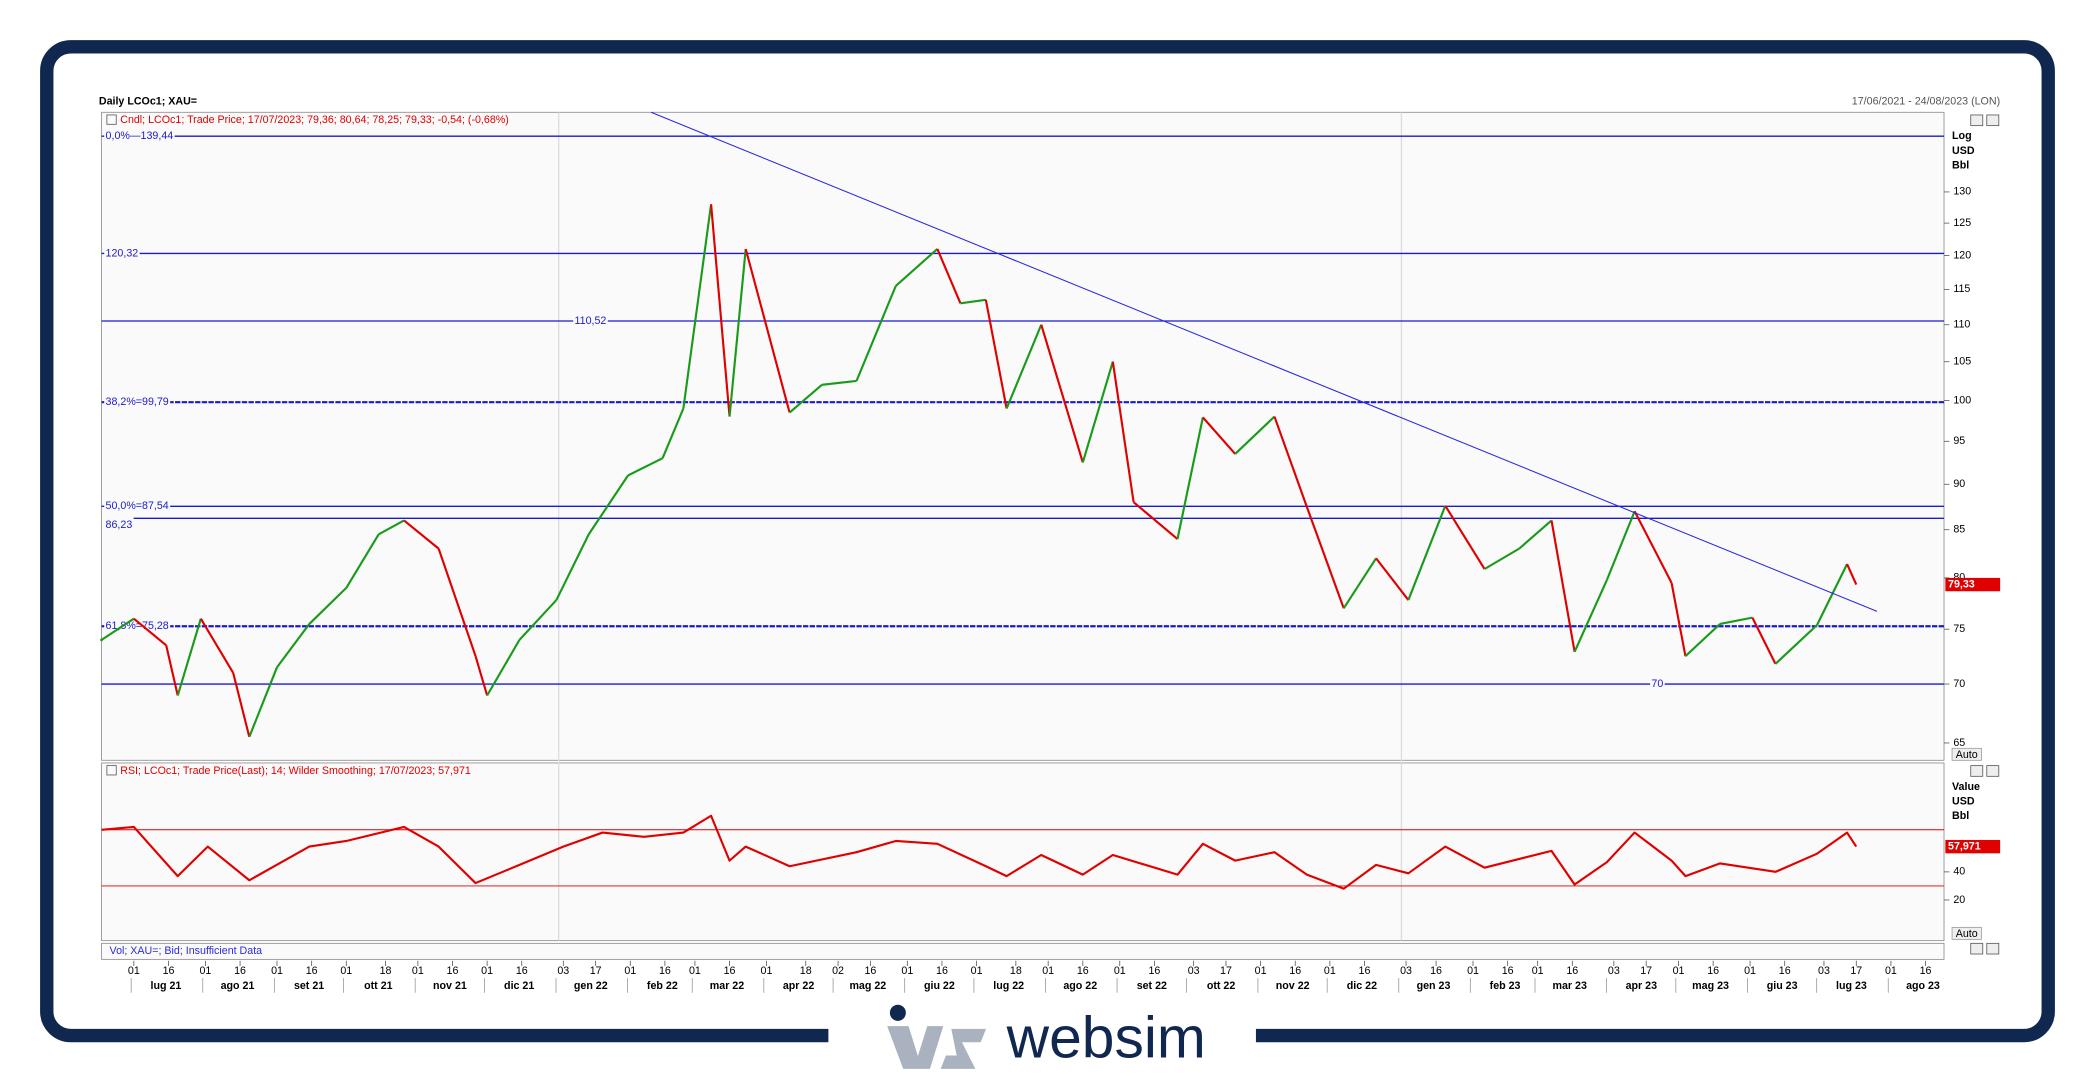 Image resolution: width=2095 pixels, height=1085 pixels. I want to click on level-label: 86,23, so click(119, 525).